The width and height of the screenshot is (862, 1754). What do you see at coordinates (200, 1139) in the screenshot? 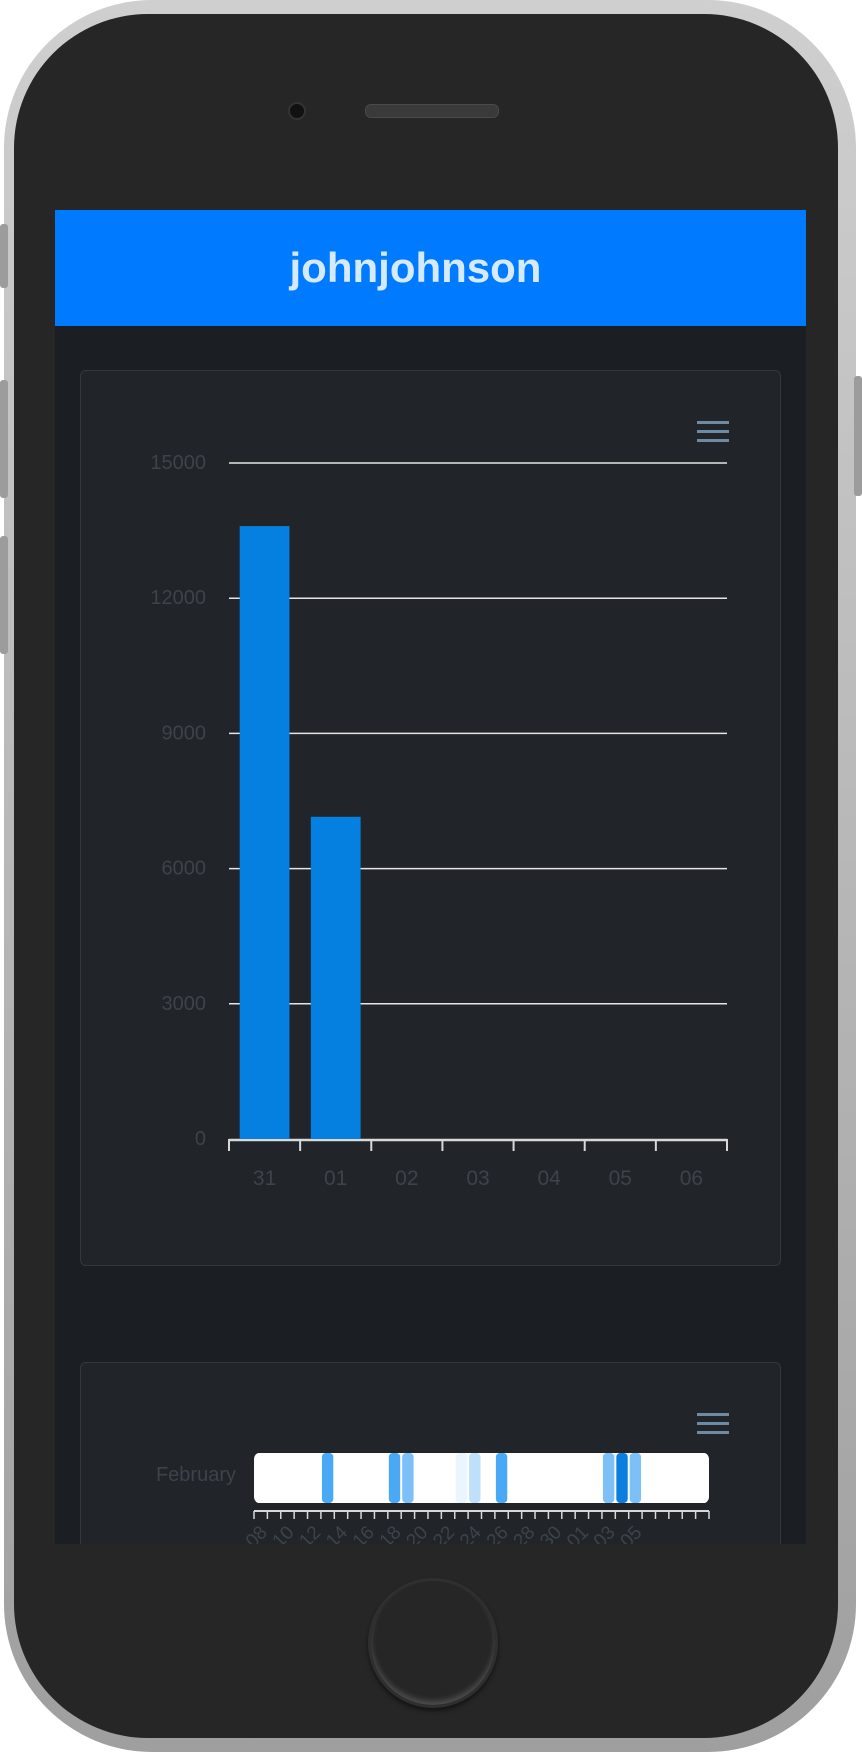
I see `y-tick-label: 0` at bounding box center [200, 1139].